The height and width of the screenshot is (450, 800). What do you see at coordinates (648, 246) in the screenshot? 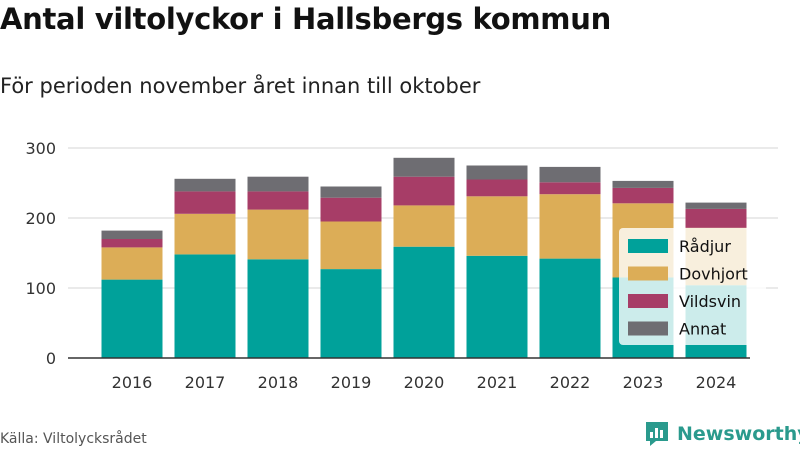
I see `legend-swatch-r-djur` at bounding box center [648, 246].